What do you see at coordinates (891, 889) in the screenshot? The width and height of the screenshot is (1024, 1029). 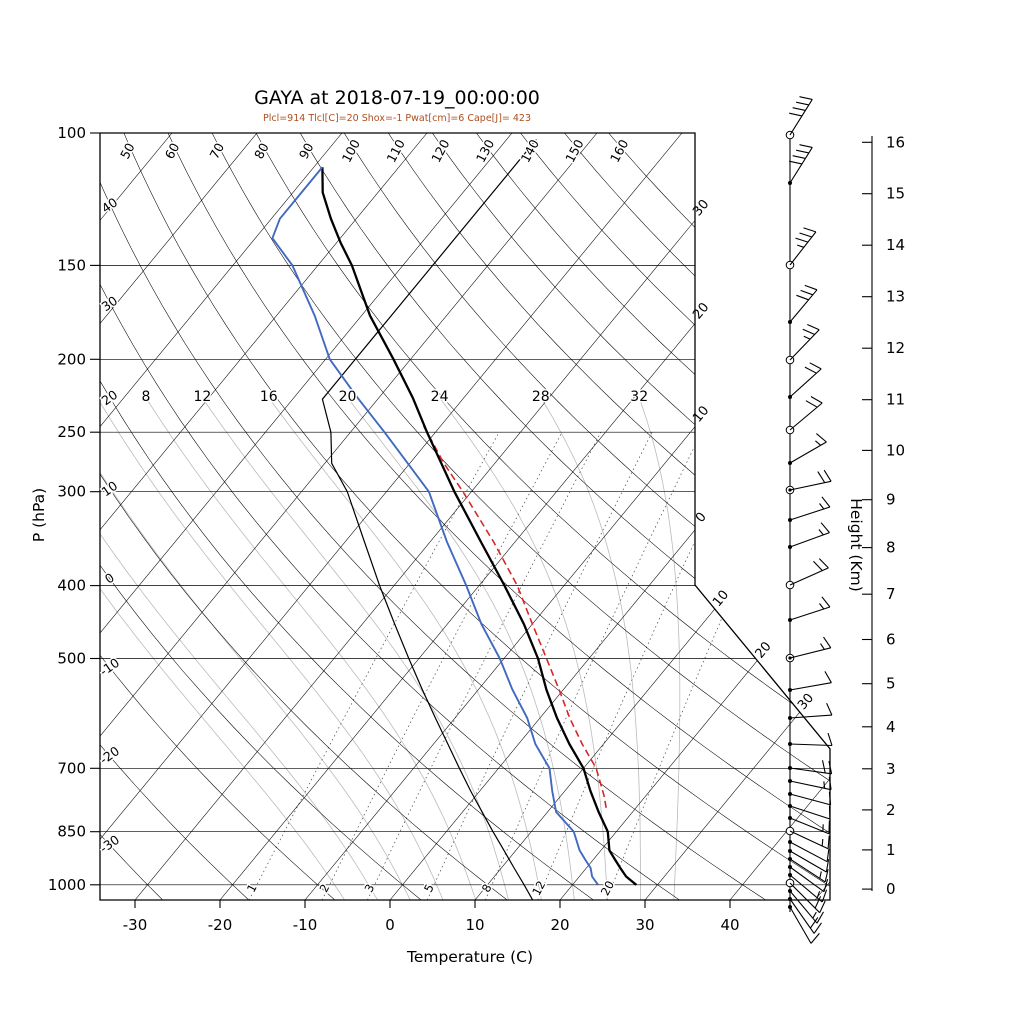 I see `height-tick-label: 0` at bounding box center [891, 889].